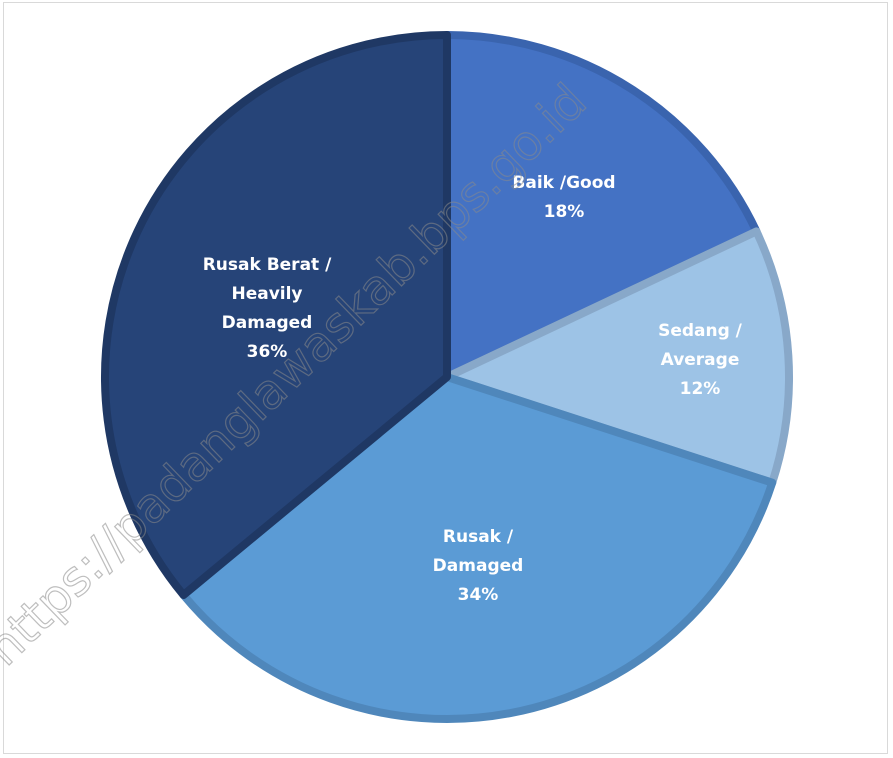 Image resolution: width=893 pixels, height=758 pixels. What do you see at coordinates (700, 389) in the screenshot?
I see `slice-percent: 12%` at bounding box center [700, 389].